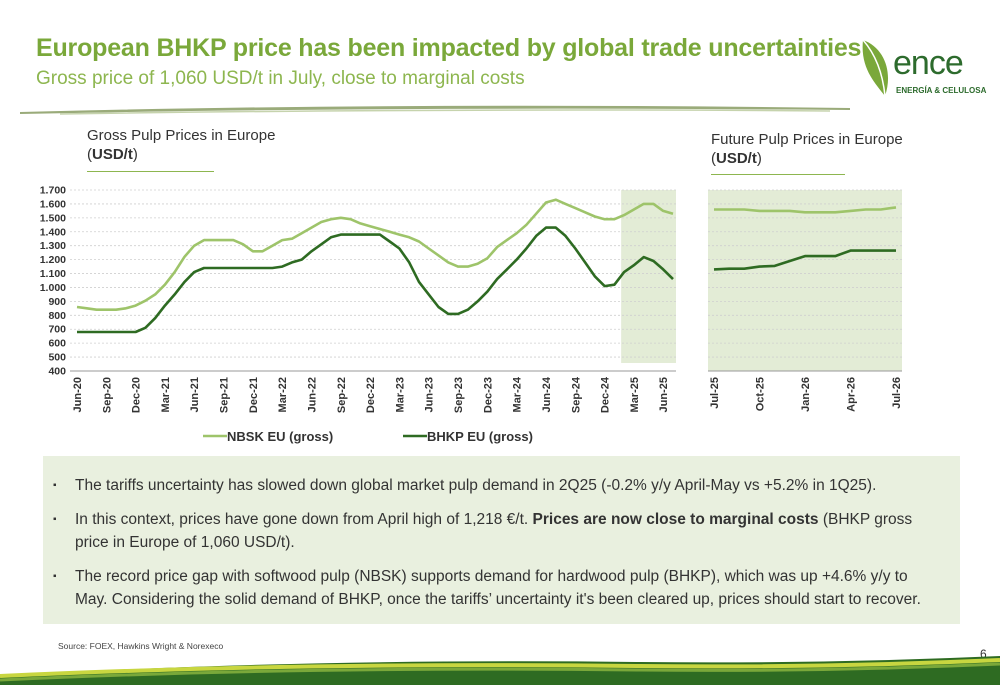 This screenshot has width=1000, height=685. Describe the element at coordinates (57, 358) in the screenshot. I see `y-tick-label: 500` at that location.